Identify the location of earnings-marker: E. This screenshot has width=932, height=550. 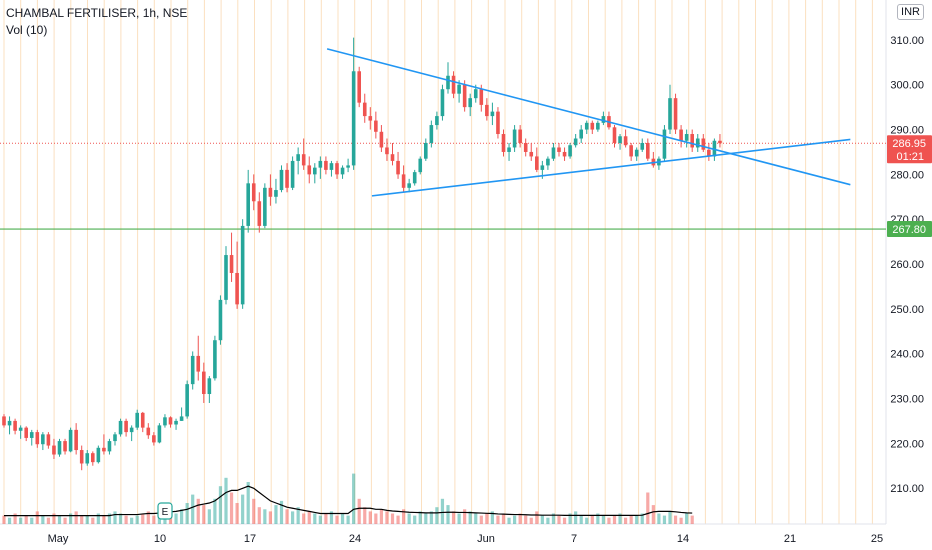
(165, 511).